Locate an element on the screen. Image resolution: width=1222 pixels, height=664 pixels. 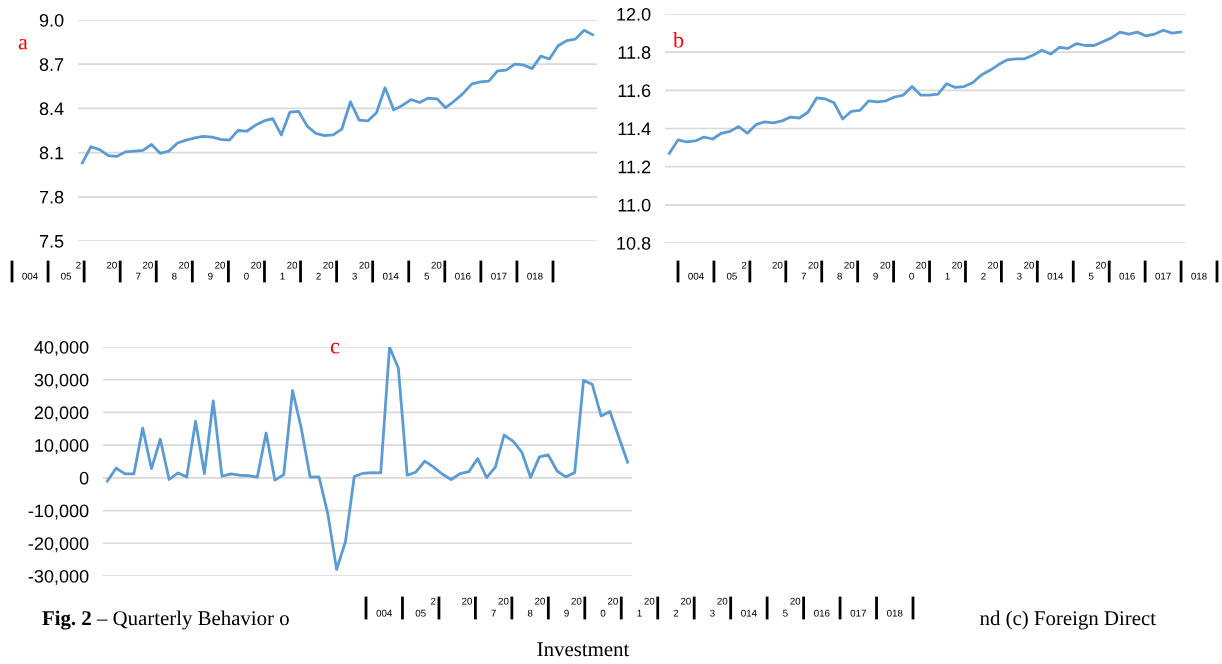
y-tick-label: 12.0 is located at coordinates (634, 14).